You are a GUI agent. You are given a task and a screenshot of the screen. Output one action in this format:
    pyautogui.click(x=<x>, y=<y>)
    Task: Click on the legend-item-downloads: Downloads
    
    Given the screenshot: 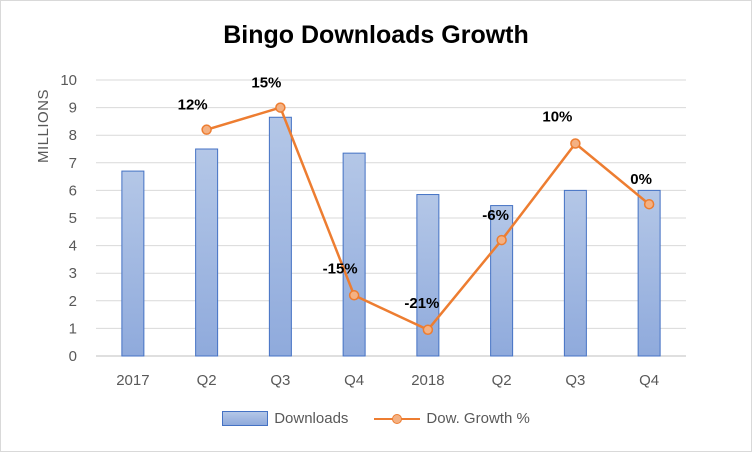 What is the action you would take?
    pyautogui.click(x=285, y=418)
    